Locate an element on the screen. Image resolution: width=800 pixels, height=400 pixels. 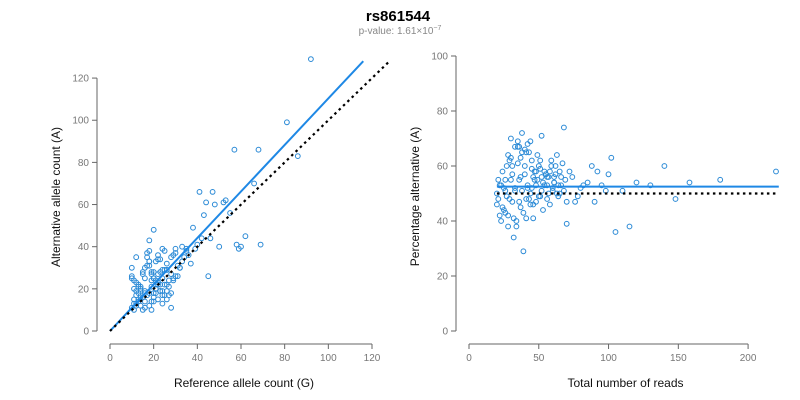
left-y-axis-label: Alternative allele count (A) is located at coordinates (56, 197).